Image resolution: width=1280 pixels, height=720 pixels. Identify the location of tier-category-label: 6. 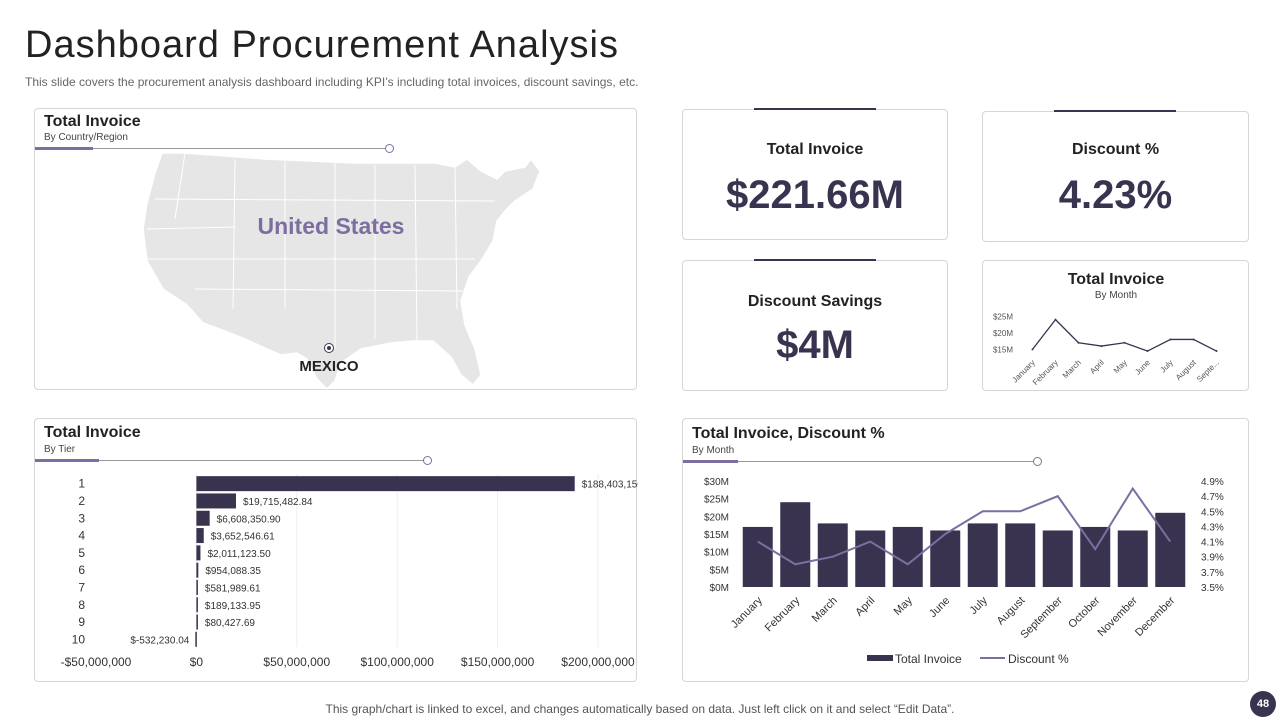
(81, 570).